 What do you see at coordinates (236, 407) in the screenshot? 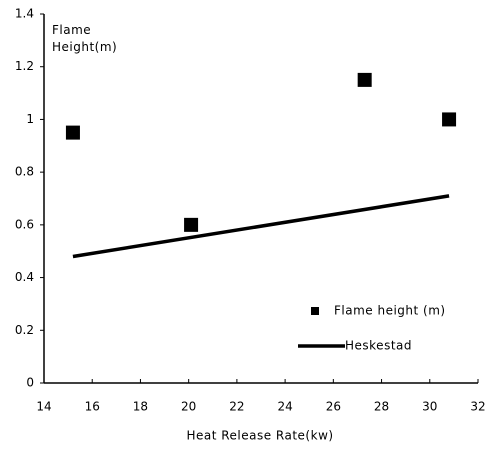
I see `x-tick-label: 22` at bounding box center [236, 407].